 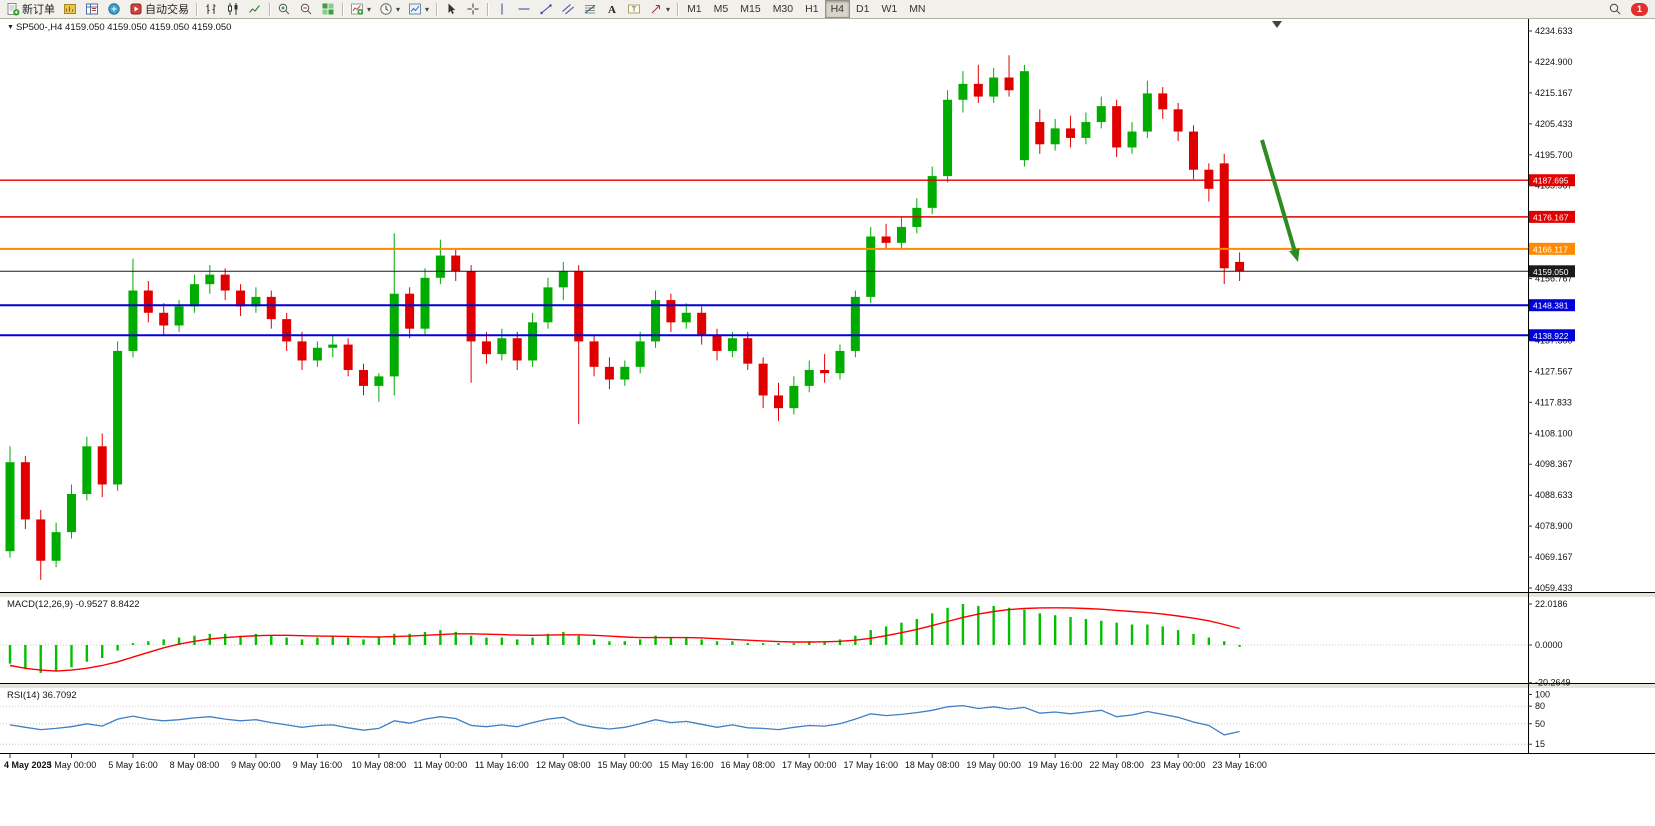 What do you see at coordinates (1554, 62) in the screenshot?
I see `svg-text: 4224.900` at bounding box center [1554, 62].